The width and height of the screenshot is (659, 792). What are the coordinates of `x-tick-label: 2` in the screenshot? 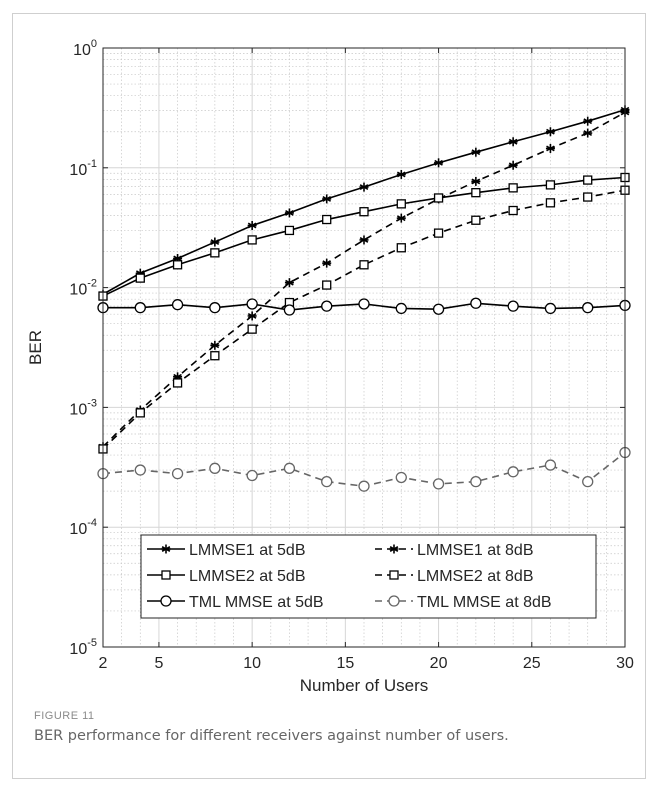 It's located at (103, 663).